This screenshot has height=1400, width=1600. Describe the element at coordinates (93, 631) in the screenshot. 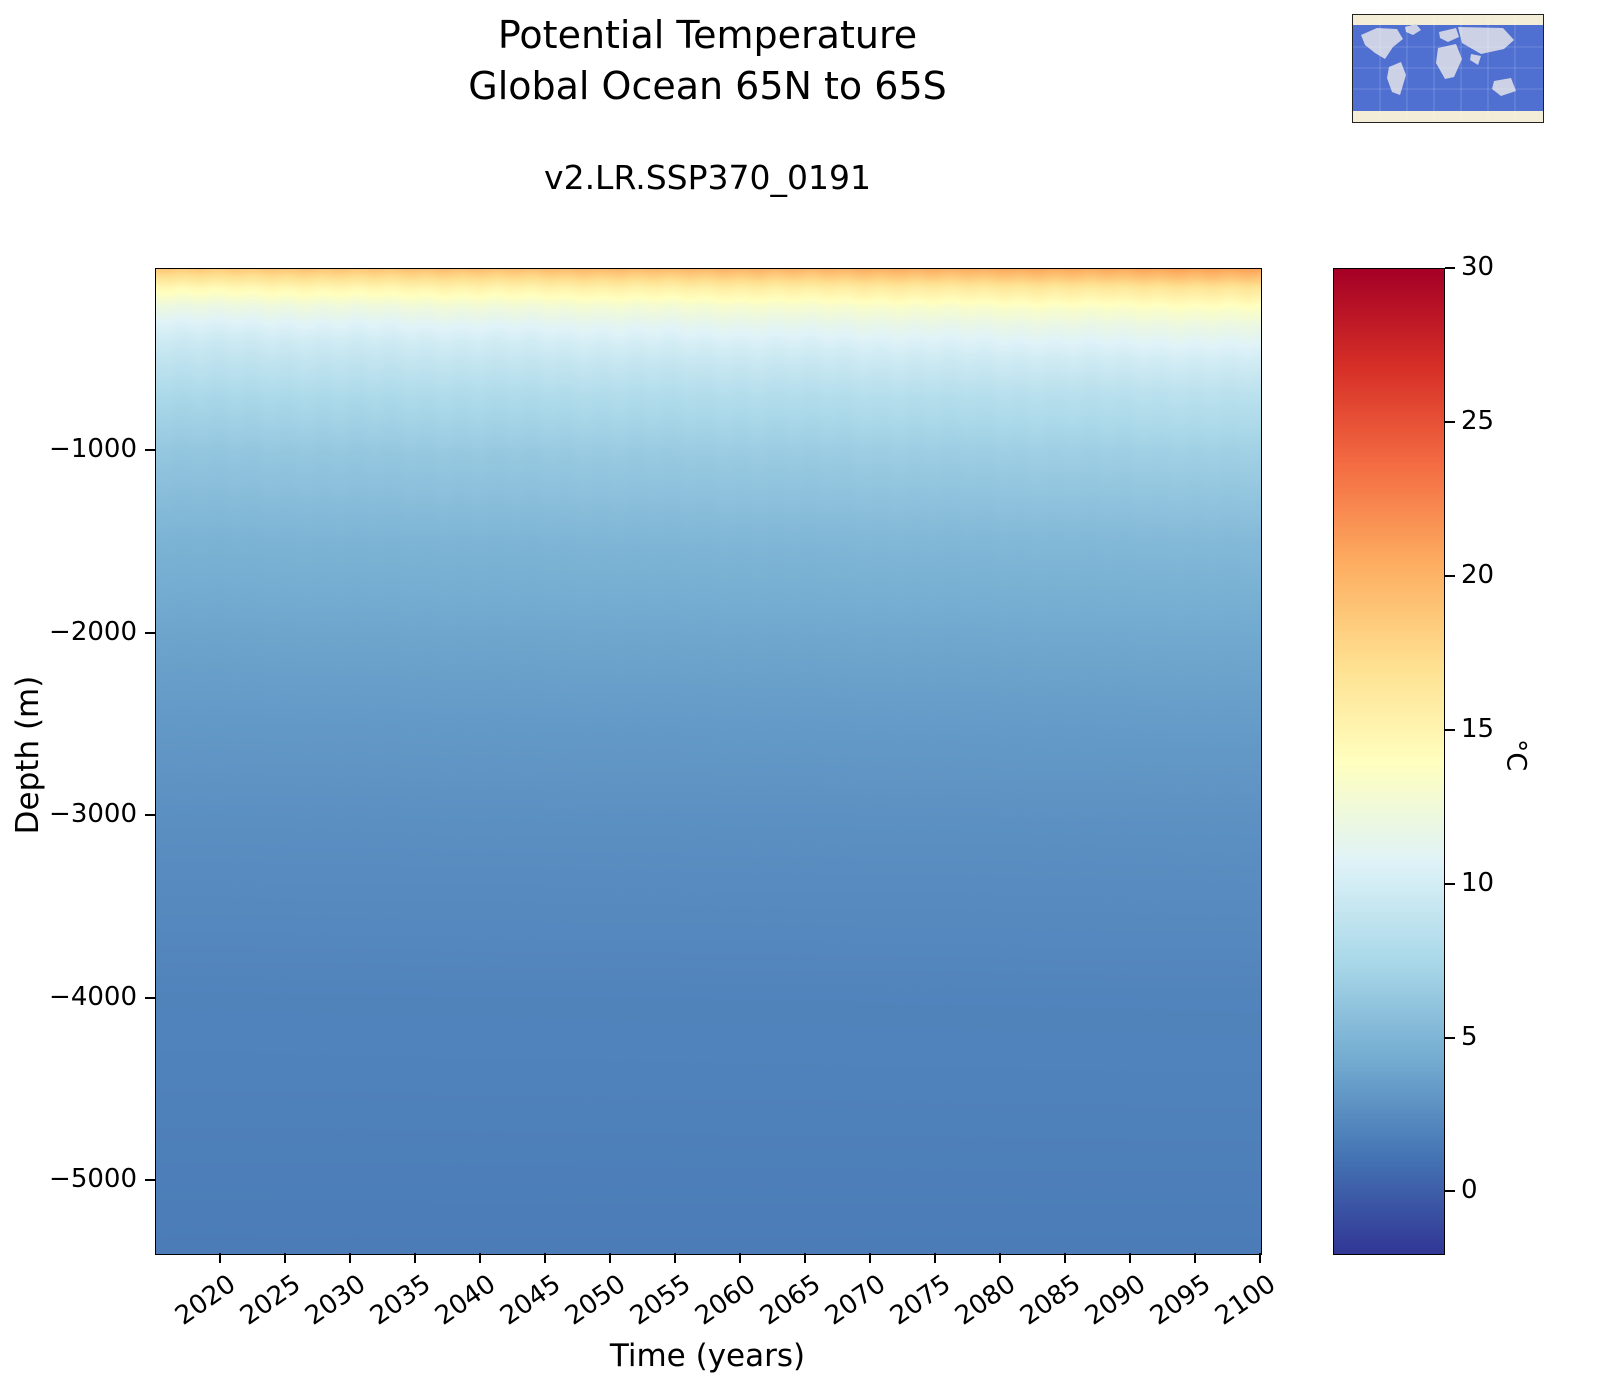

I see `y-tick-label: −2000` at that location.